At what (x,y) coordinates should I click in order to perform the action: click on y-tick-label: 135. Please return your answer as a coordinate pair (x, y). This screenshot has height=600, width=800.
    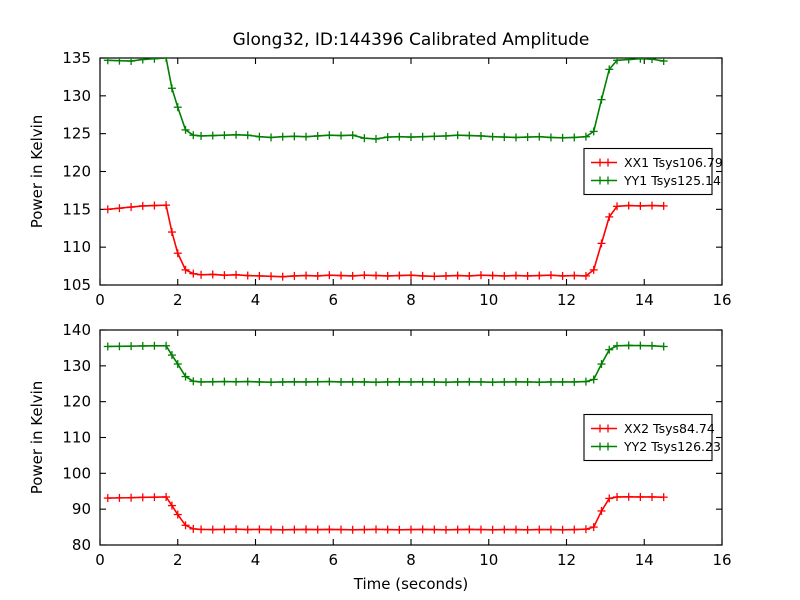
    Looking at the image, I should click on (76, 58).